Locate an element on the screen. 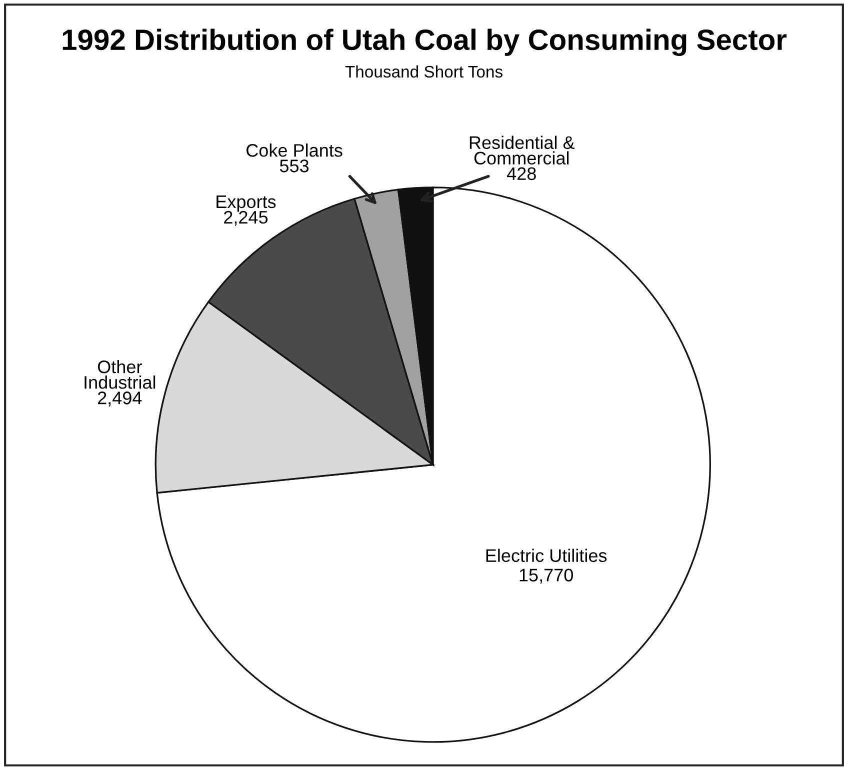  slice-label: Other Industrial is located at coordinates (120, 374).